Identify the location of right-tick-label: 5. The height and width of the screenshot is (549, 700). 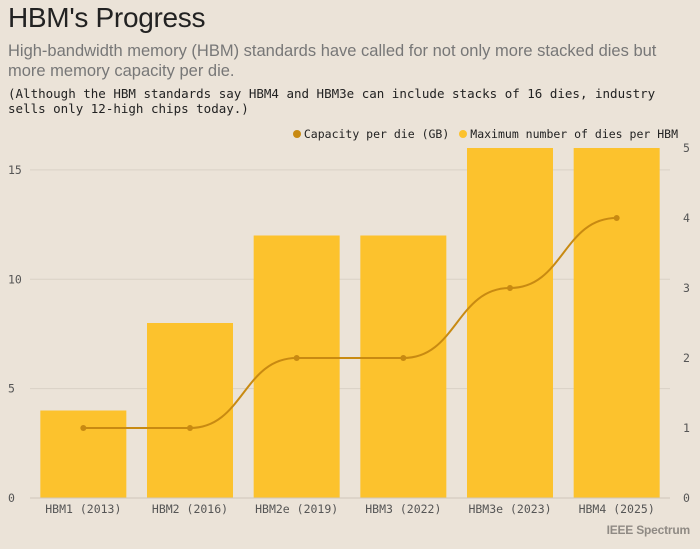
(686, 148).